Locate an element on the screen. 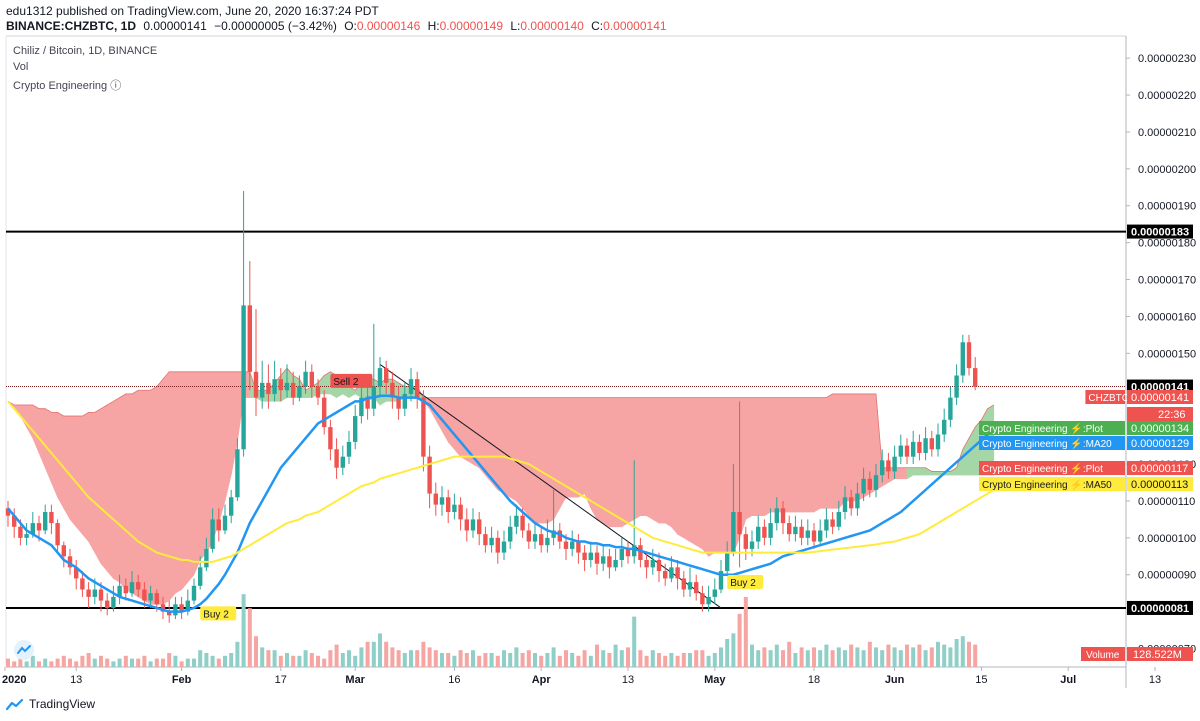  legend-indicator: Crypto Engineering ⓘ is located at coordinates (67, 86).